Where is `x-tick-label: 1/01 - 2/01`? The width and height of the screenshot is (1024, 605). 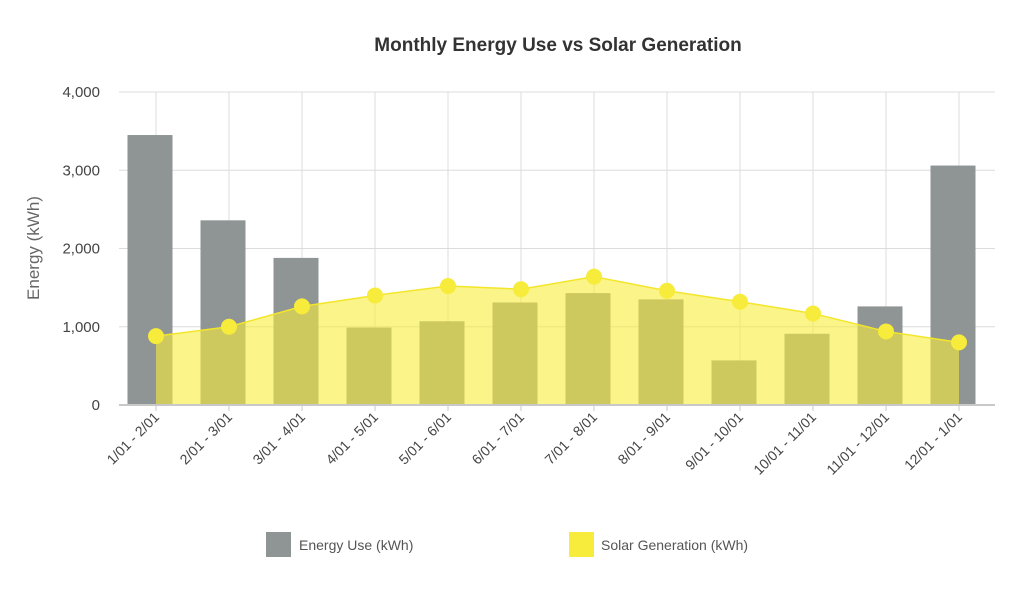 x-tick-label: 1/01 - 2/01 is located at coordinates (132, 438).